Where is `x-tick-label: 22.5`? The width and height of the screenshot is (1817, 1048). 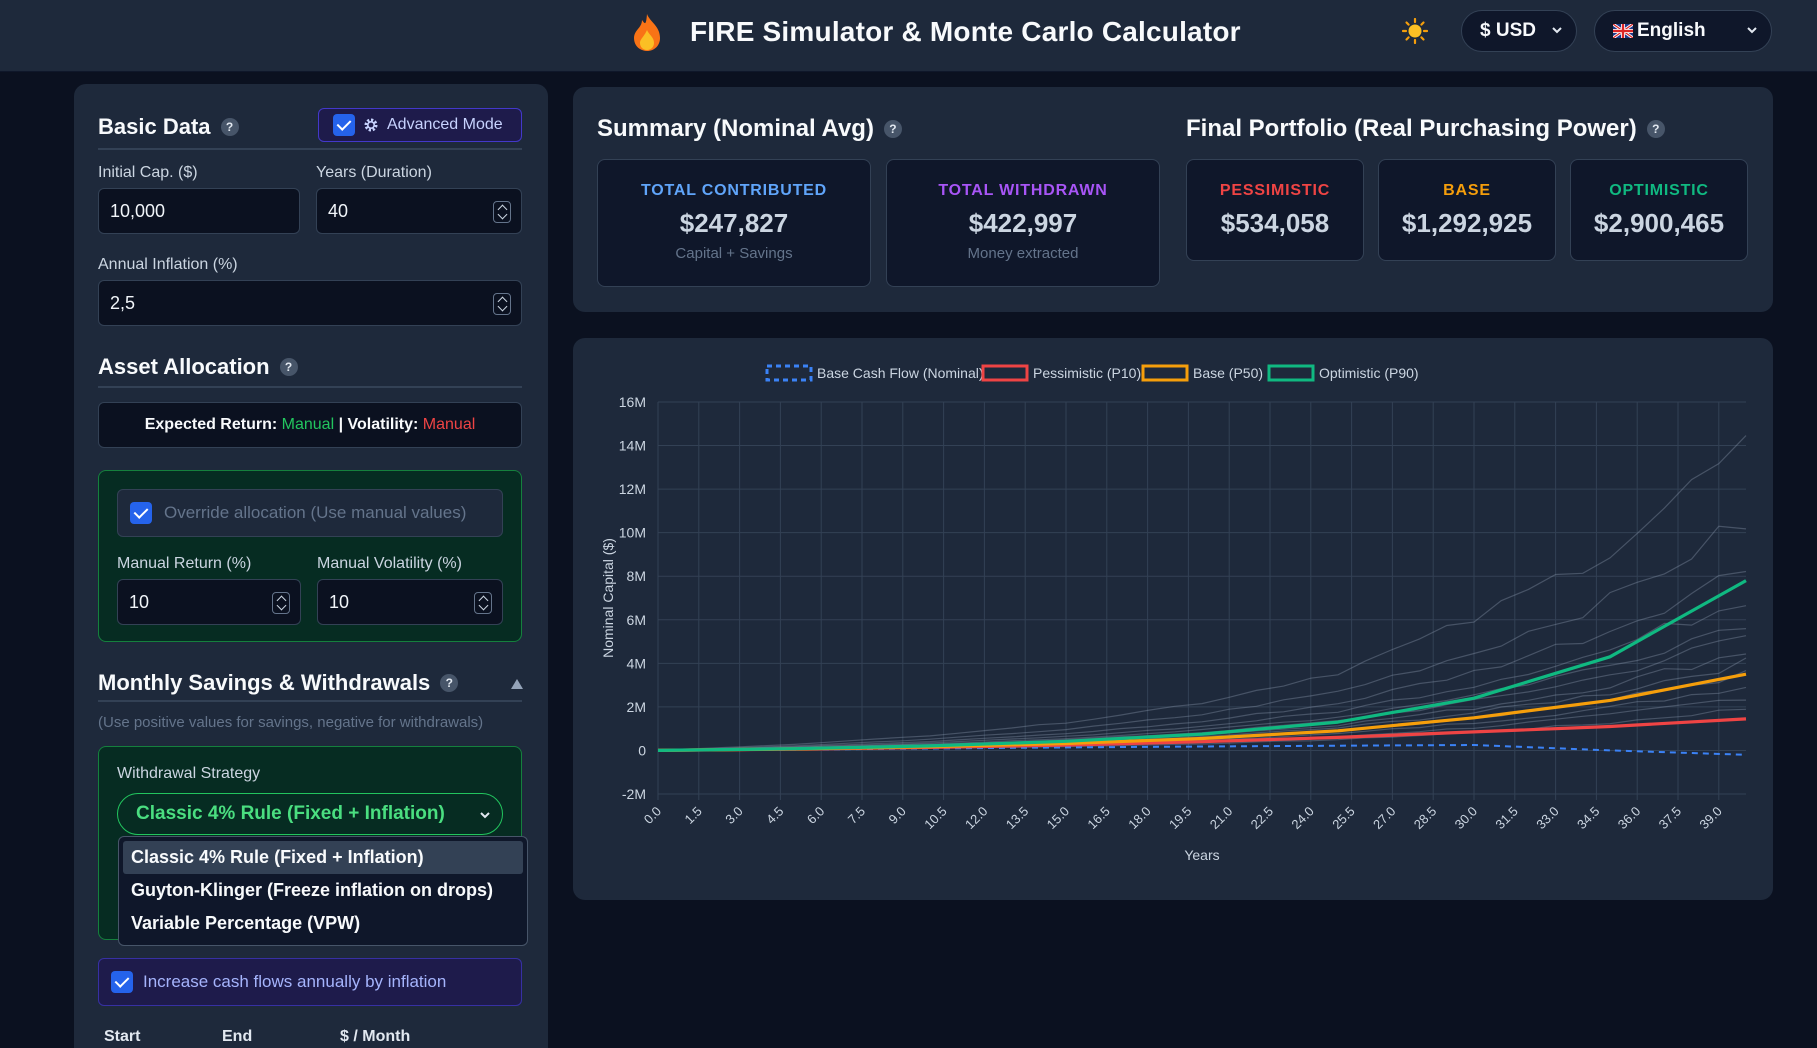 x-tick-label: 22.5 is located at coordinates (1262, 818).